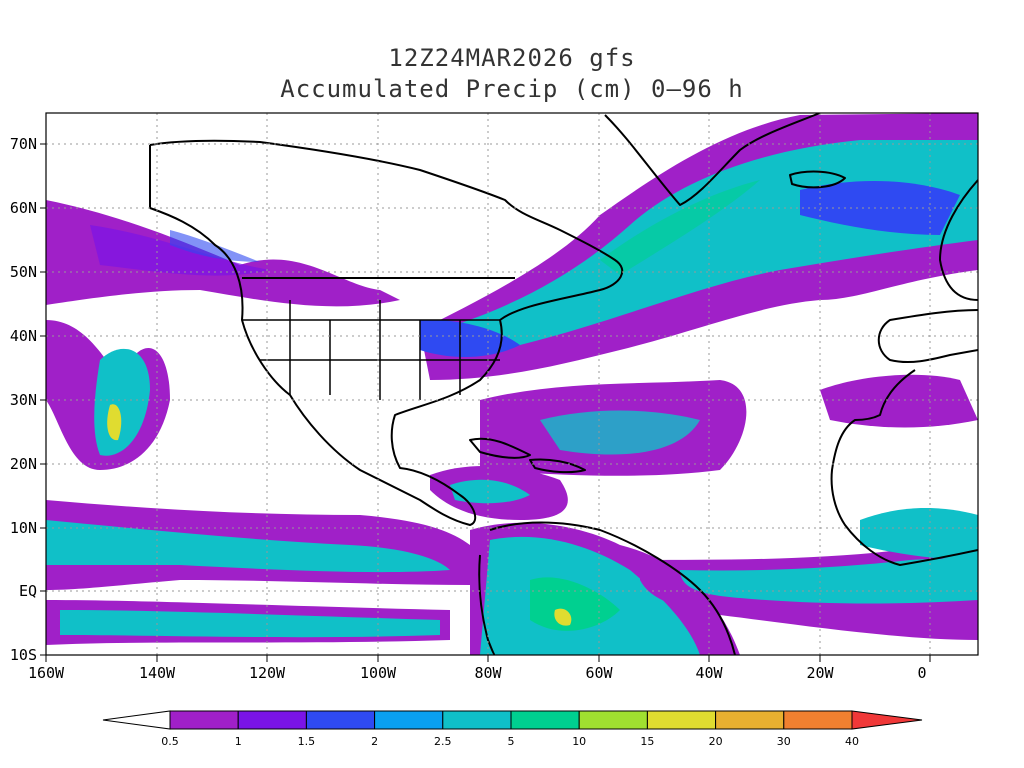 The height and width of the screenshot is (768, 1024). I want to click on lon-label: 140W, so click(157, 673).